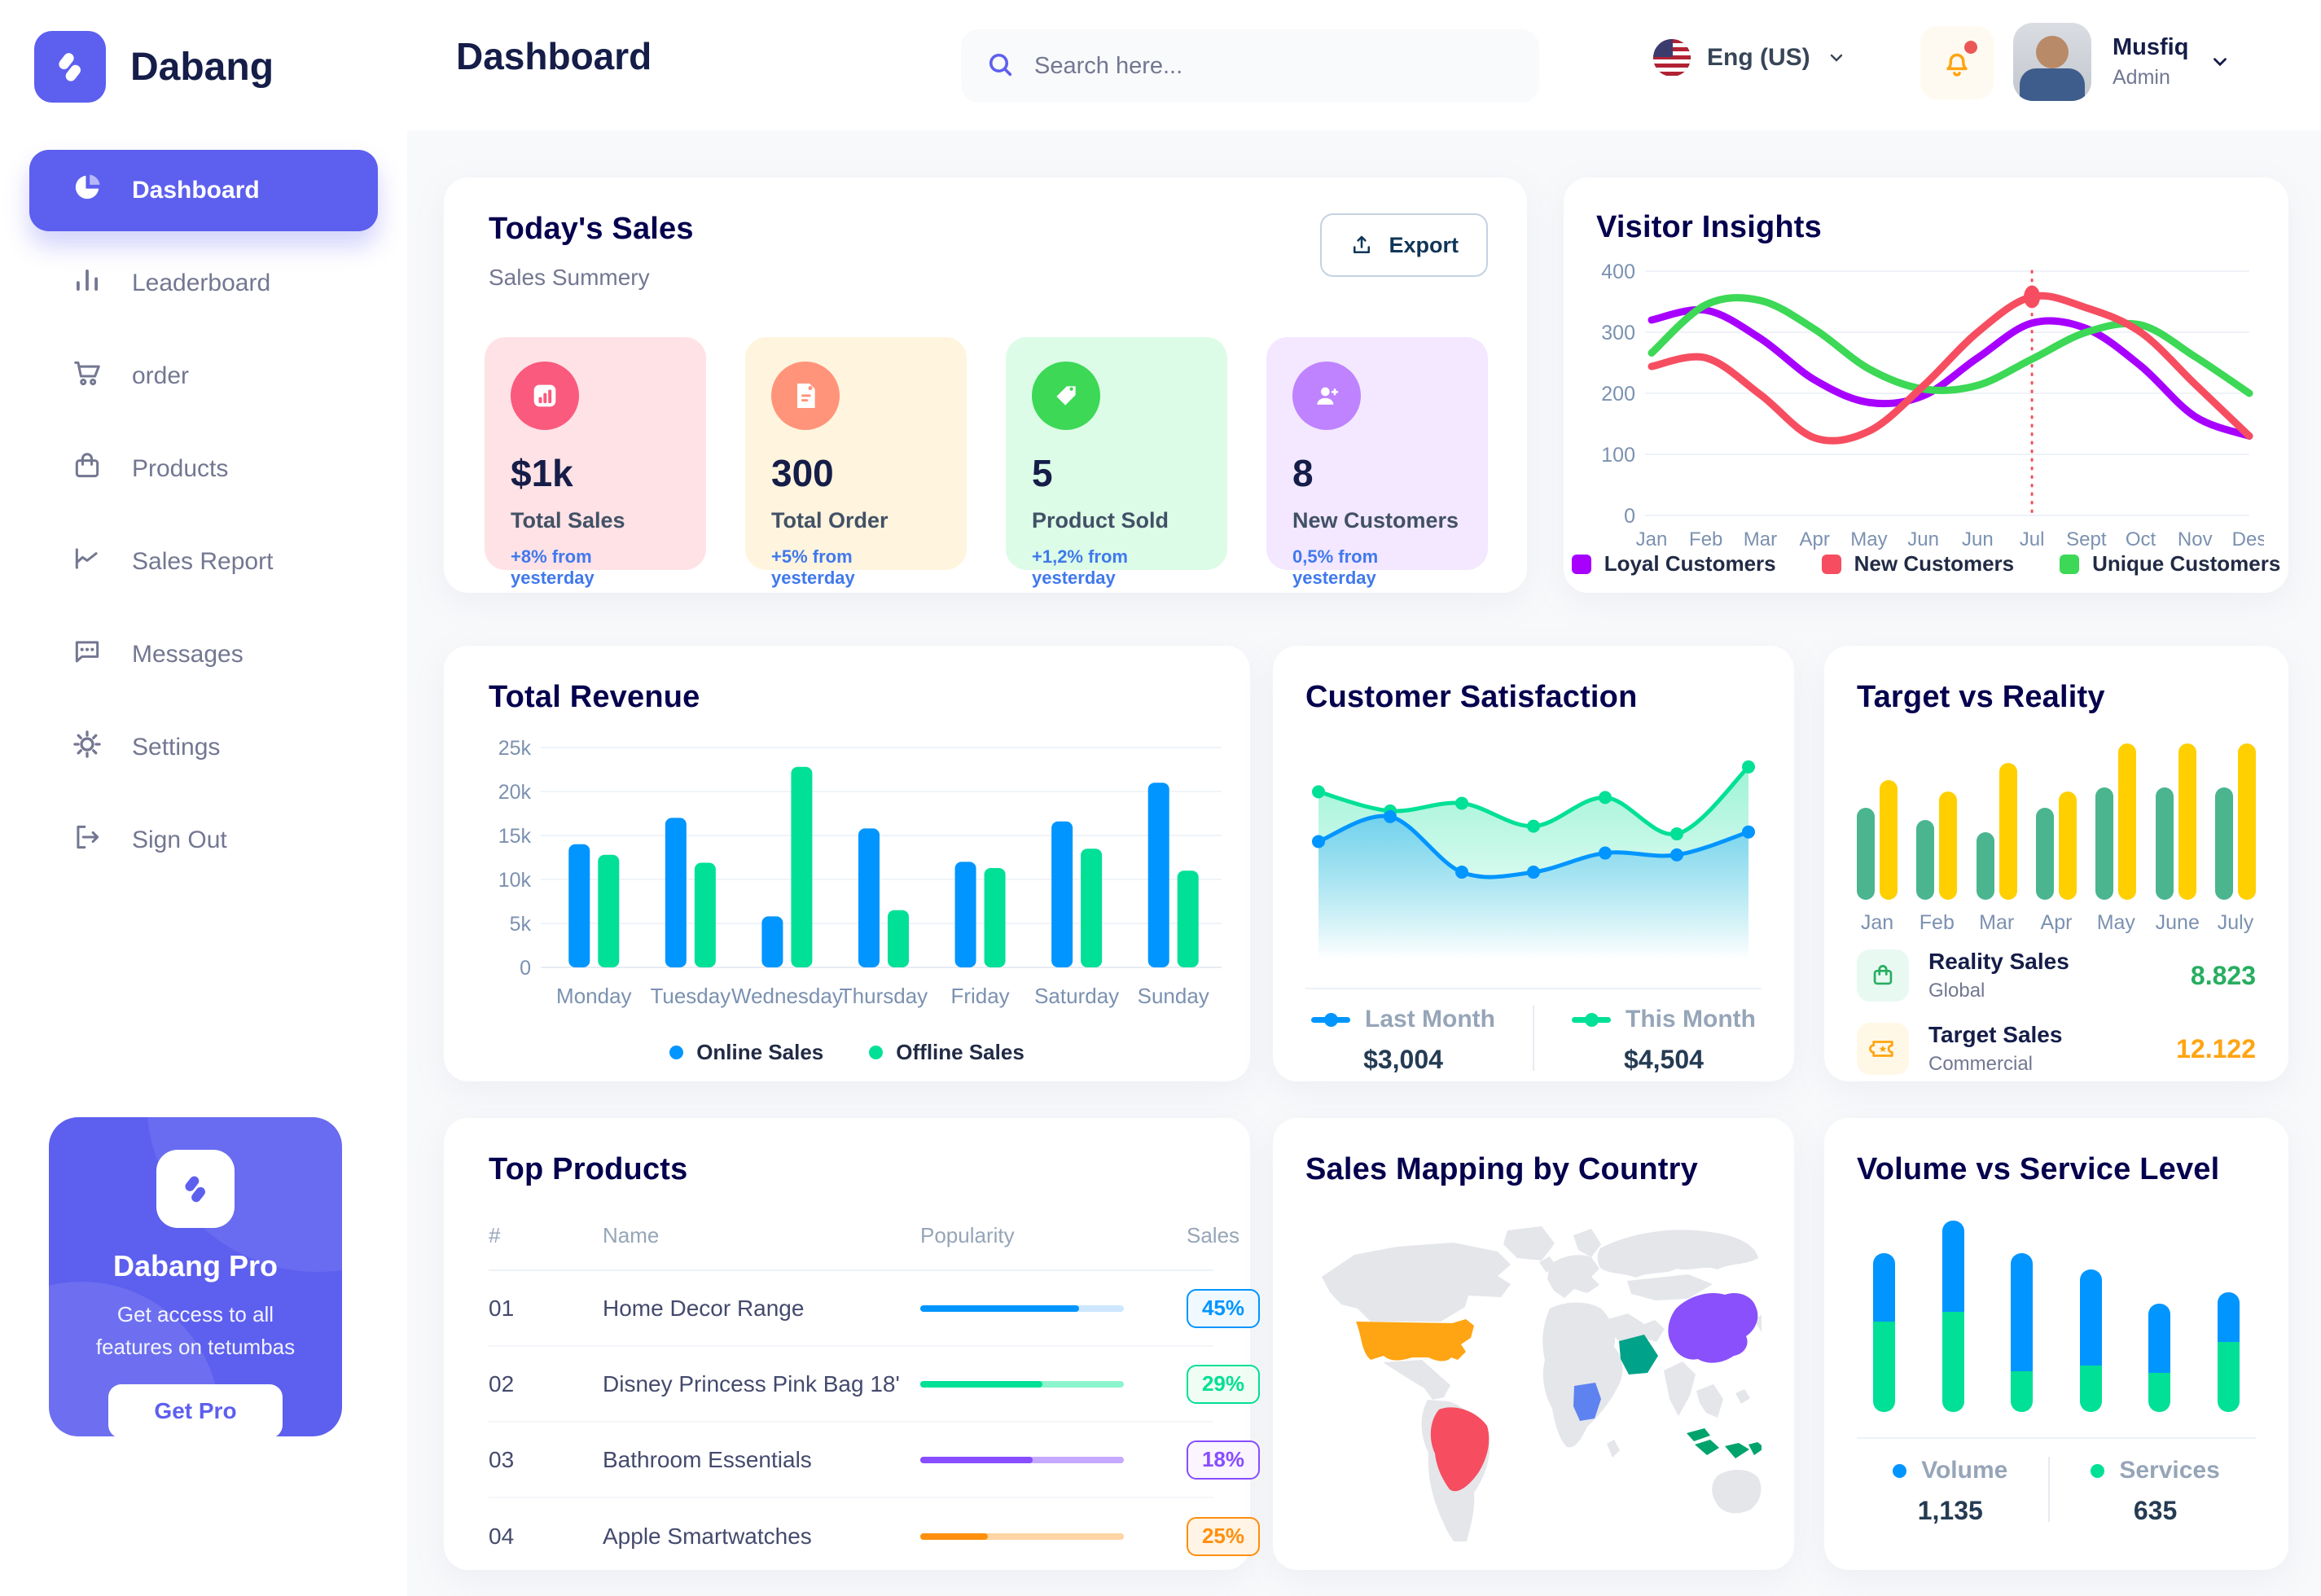 Image resolution: width=2321 pixels, height=1596 pixels. I want to click on target-sales-value: 12.122, so click(2216, 1048).